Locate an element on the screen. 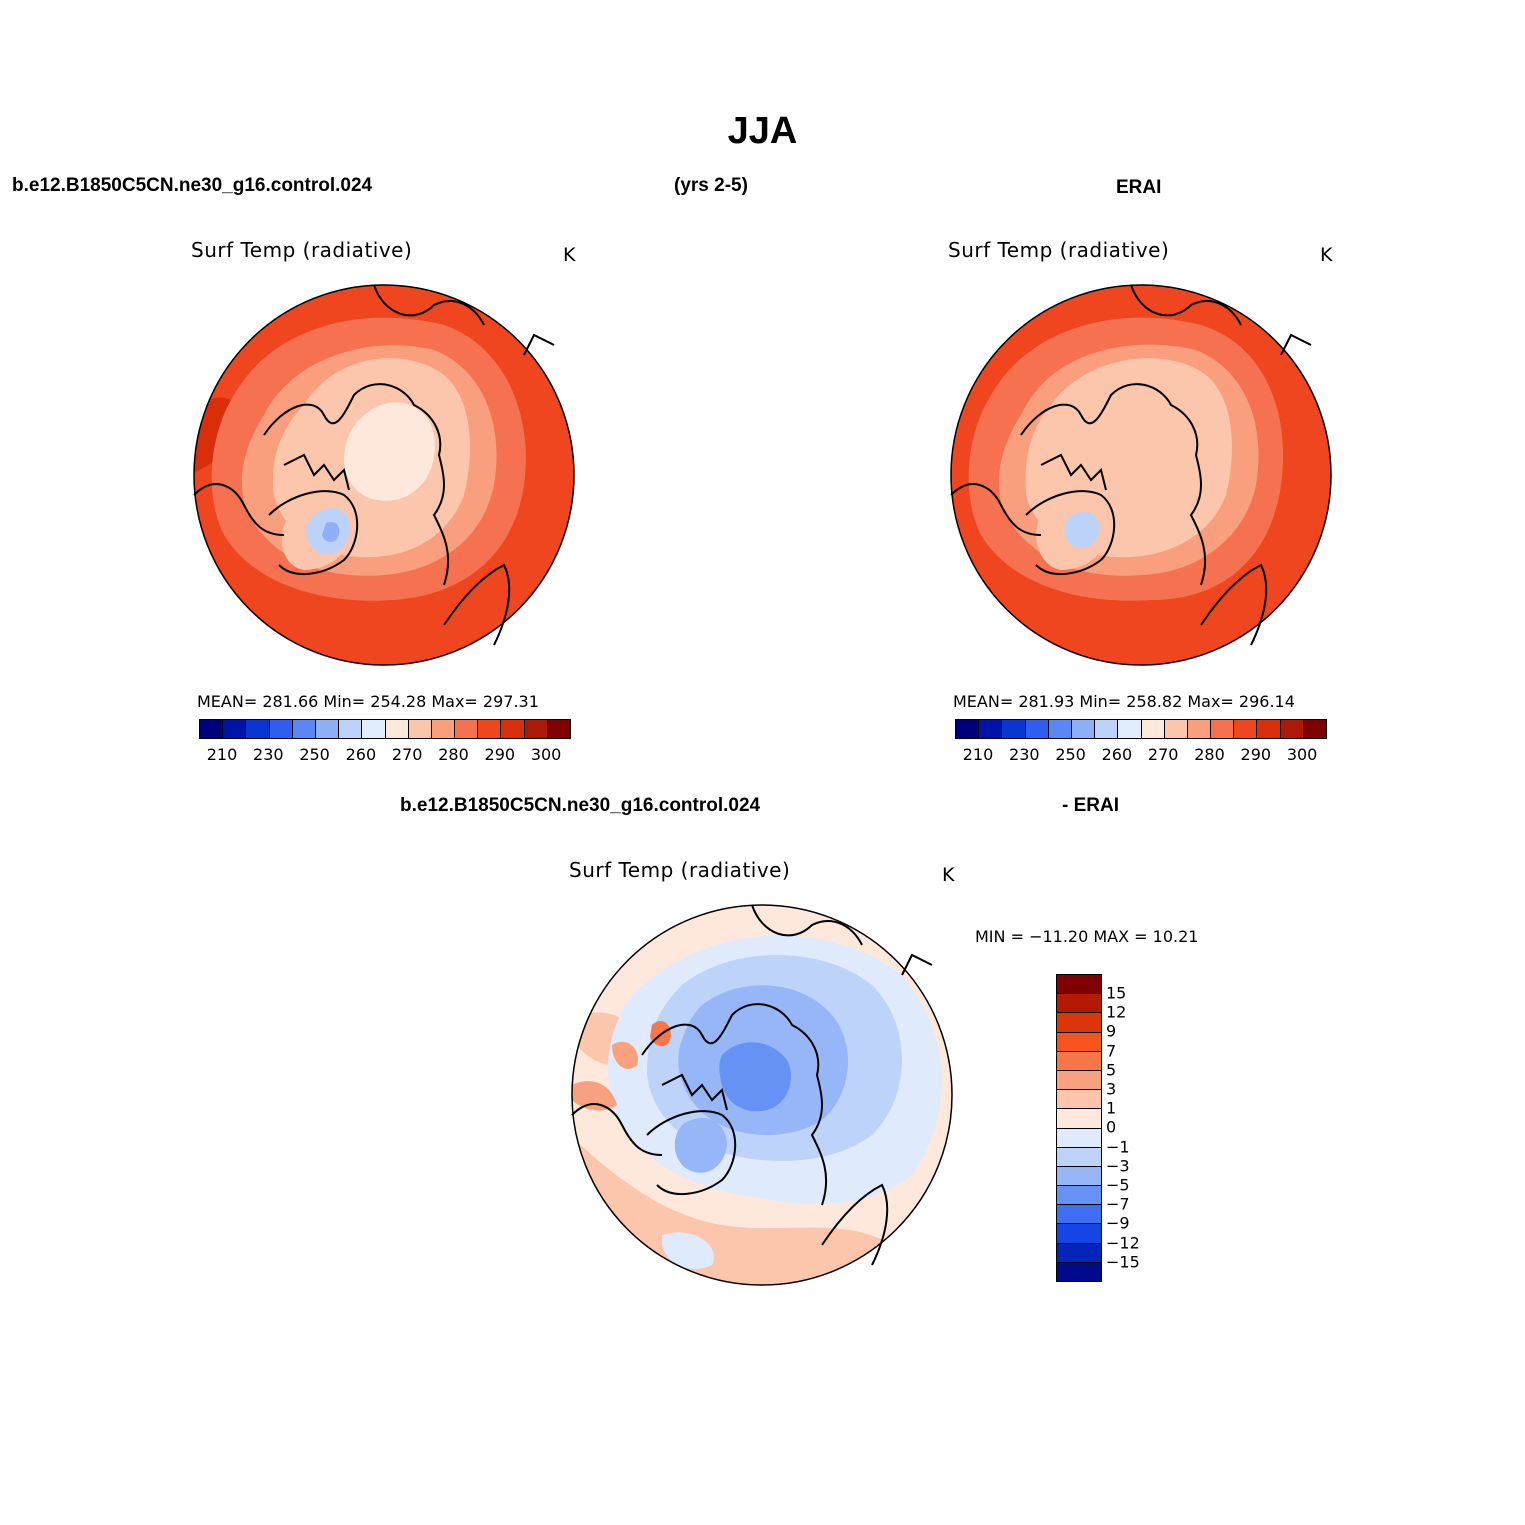 The height and width of the screenshot is (1525, 1525). right-case-label: ERAI is located at coordinates (1139, 187).